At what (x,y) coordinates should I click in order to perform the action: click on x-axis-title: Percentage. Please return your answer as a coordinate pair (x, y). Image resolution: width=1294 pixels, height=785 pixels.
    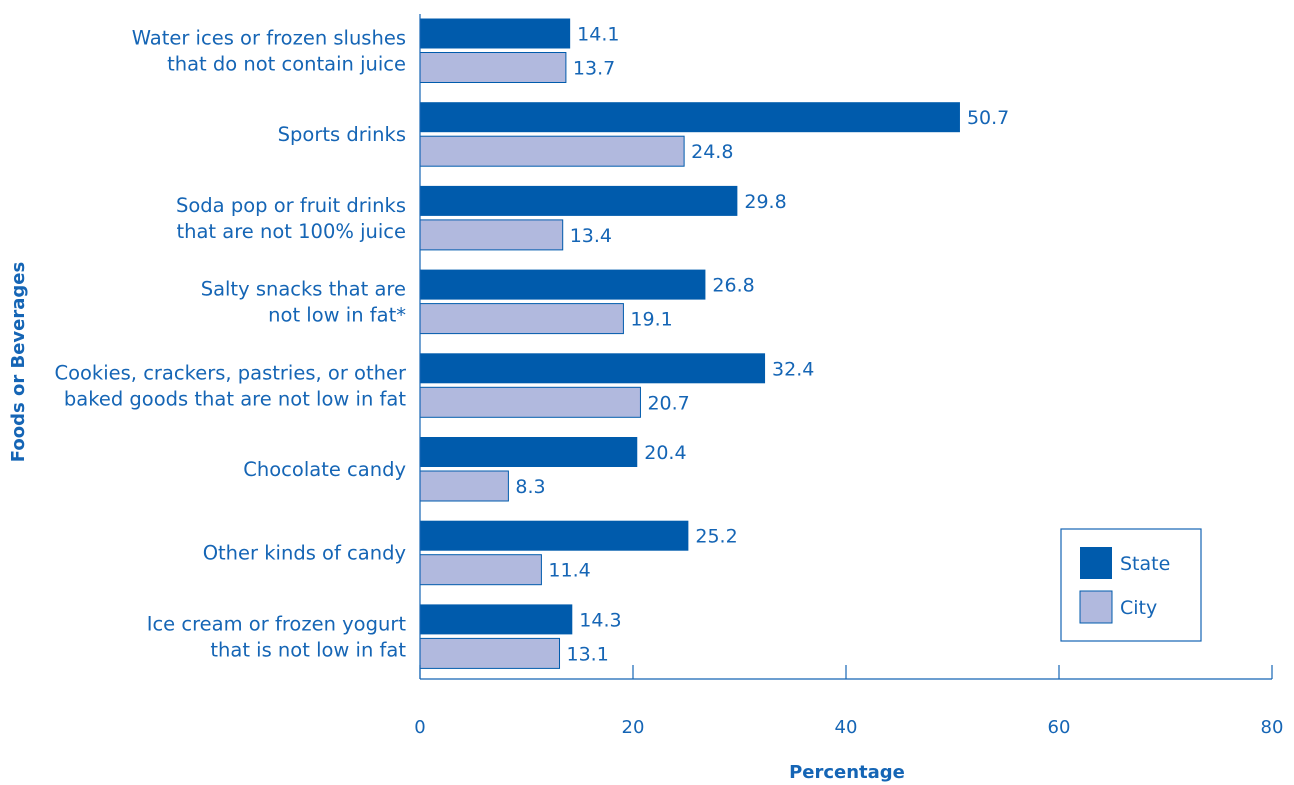
    Looking at the image, I should click on (847, 772).